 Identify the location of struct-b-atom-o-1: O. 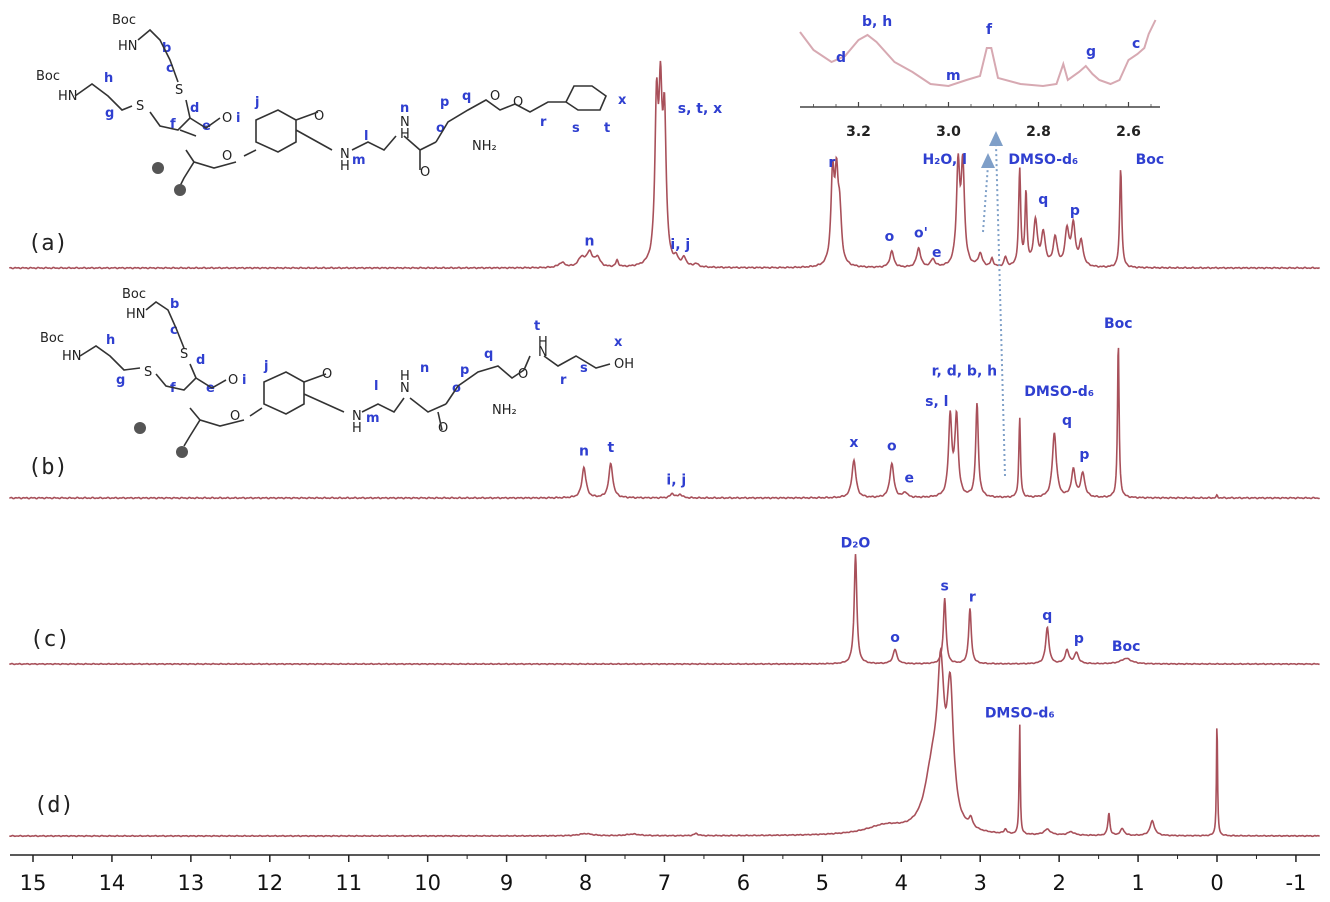
(233, 380).